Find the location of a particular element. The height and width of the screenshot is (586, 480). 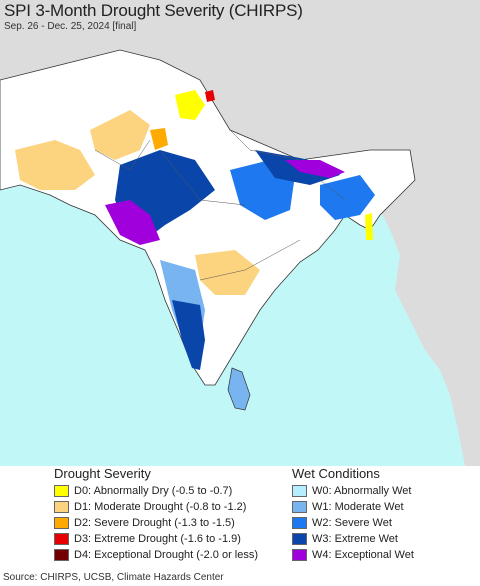

legend-swatch-w3 is located at coordinates (299, 539).